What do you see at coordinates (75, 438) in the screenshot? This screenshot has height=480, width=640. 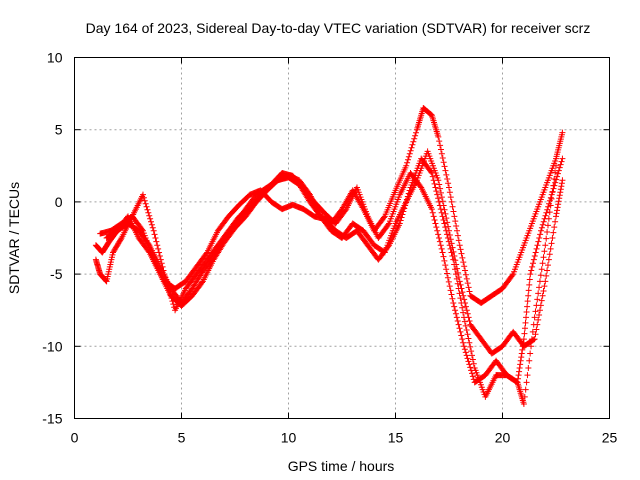 I see `x-tick-label: 0` at bounding box center [75, 438].